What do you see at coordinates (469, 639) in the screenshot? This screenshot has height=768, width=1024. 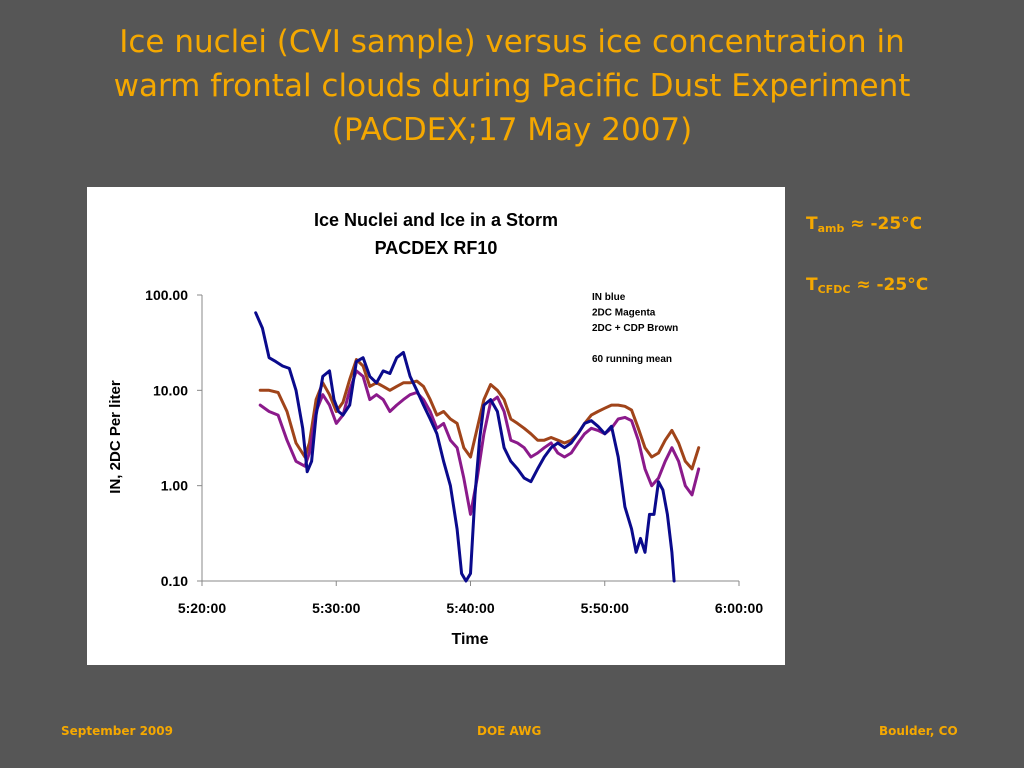 I see `x-axis-label: Time` at bounding box center [469, 639].